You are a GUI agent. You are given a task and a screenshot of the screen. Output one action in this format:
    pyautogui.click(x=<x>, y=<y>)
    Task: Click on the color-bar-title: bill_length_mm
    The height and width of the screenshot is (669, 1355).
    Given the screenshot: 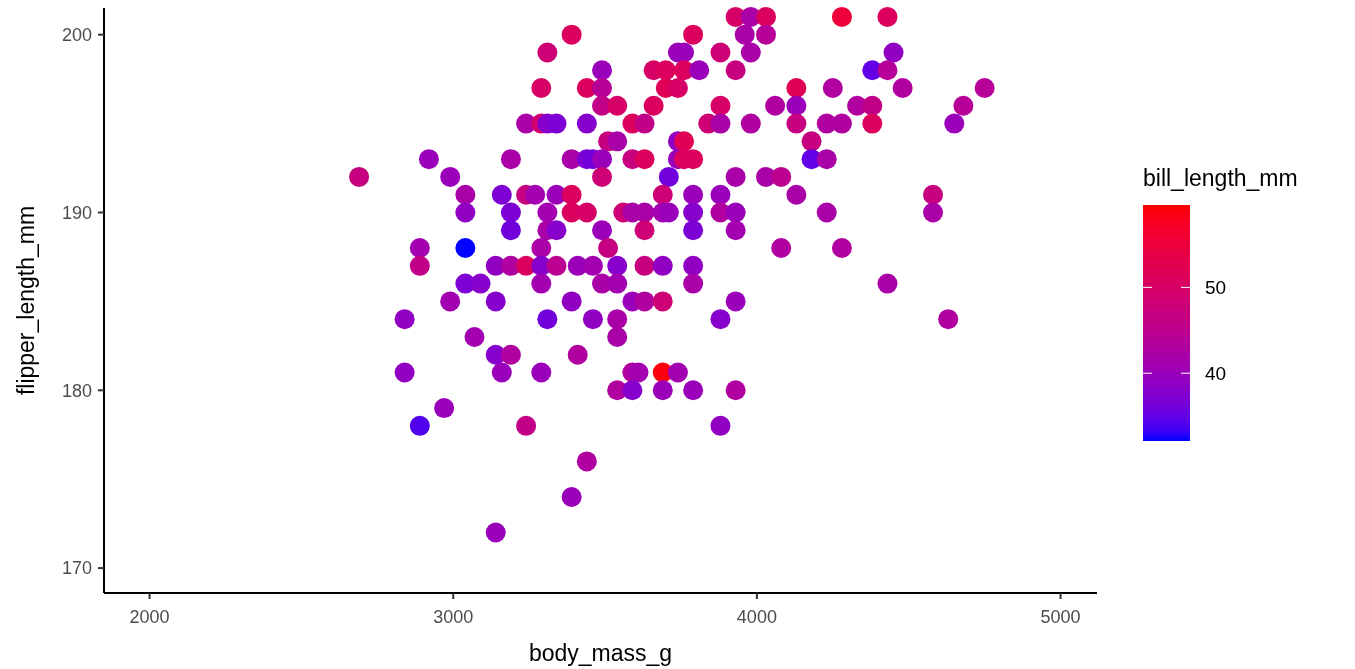 What is the action you would take?
    pyautogui.click(x=1220, y=178)
    